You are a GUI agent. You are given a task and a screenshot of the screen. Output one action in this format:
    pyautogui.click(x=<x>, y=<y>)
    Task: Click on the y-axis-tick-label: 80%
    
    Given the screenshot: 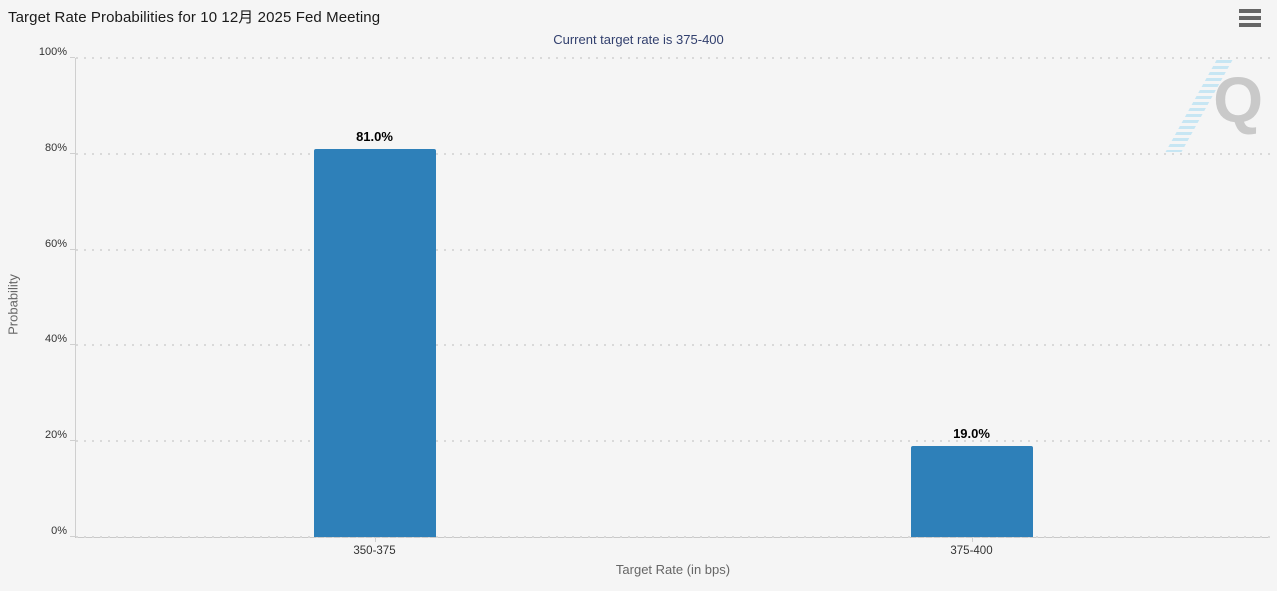 What is the action you would take?
    pyautogui.click(x=55, y=147)
    